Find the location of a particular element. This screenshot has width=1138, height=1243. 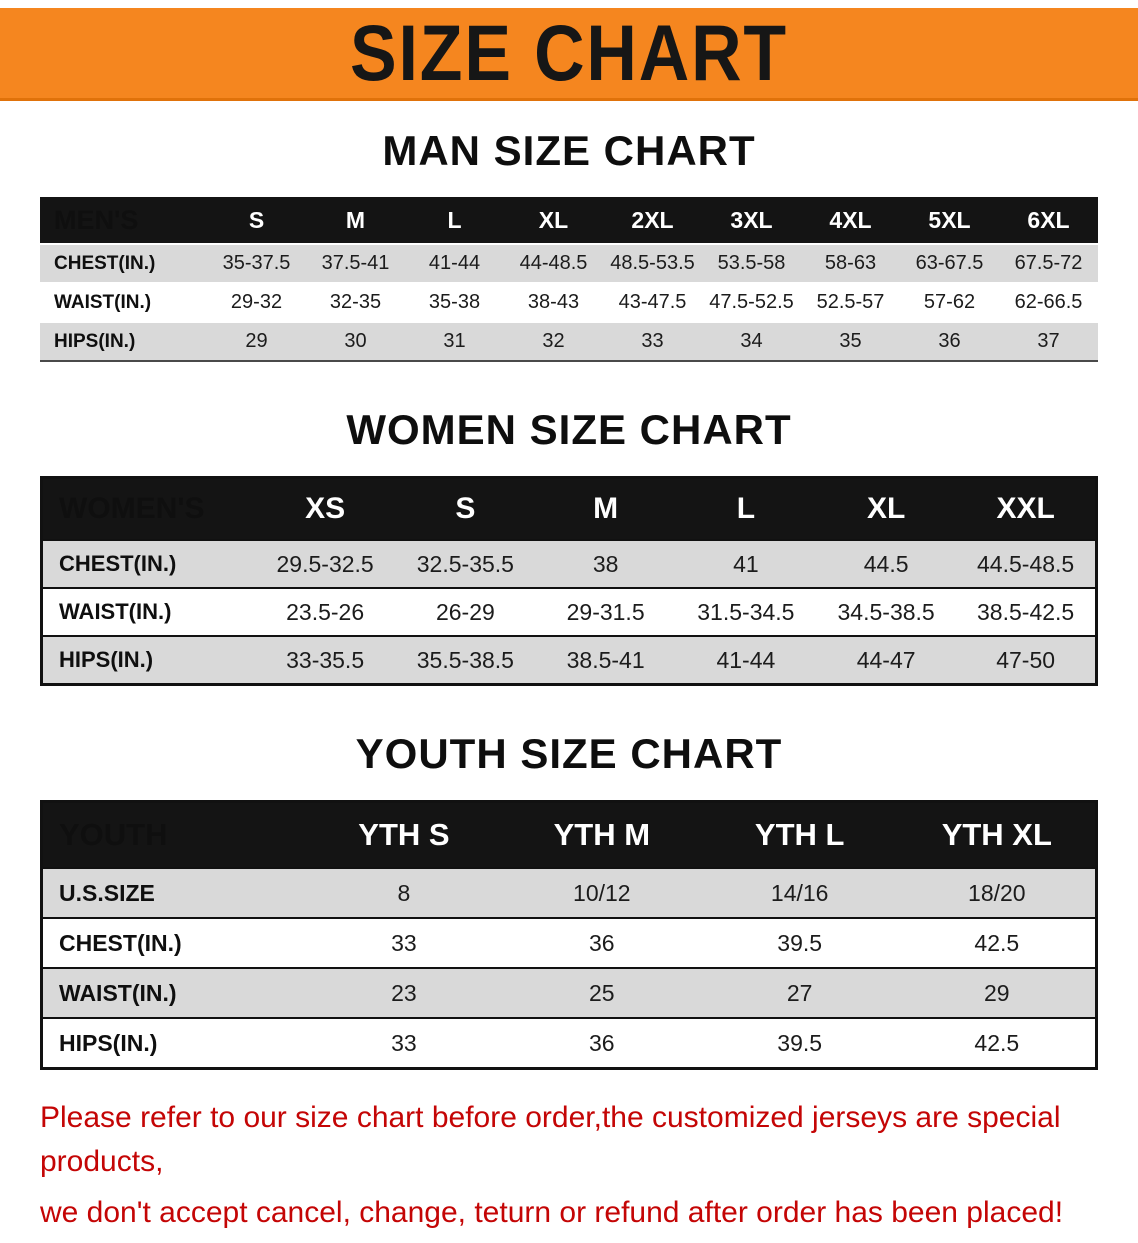

women-section-heading: WOMEN SIZE CHART is located at coordinates (569, 429).